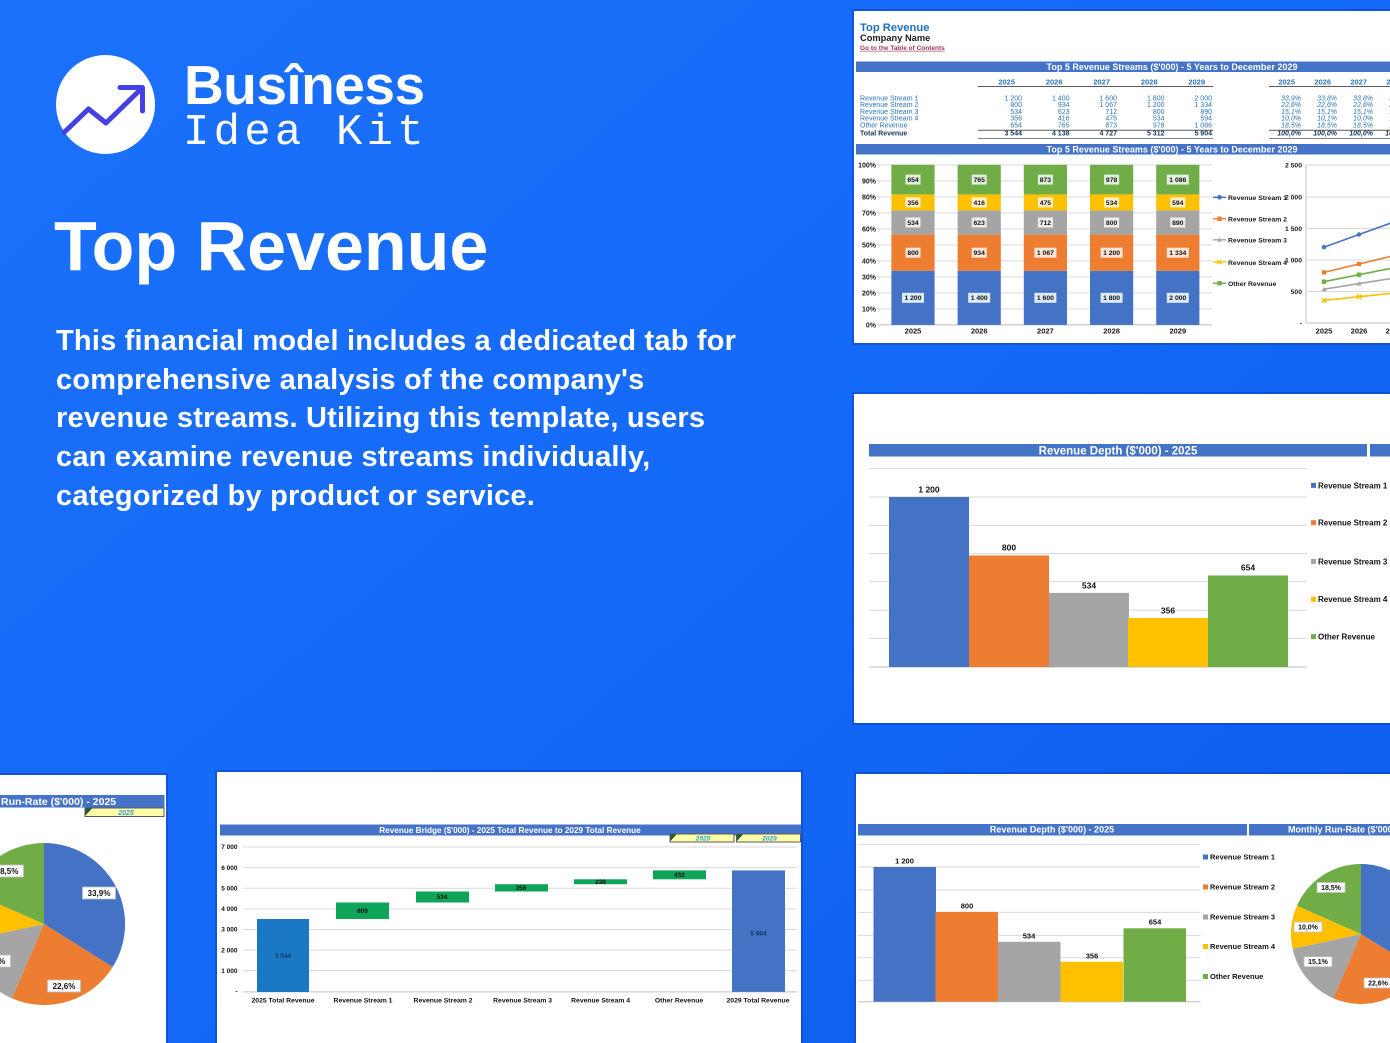 The height and width of the screenshot is (1043, 1390). Describe the element at coordinates (869, 277) in the screenshot. I see `svg-text: 30%` at that location.